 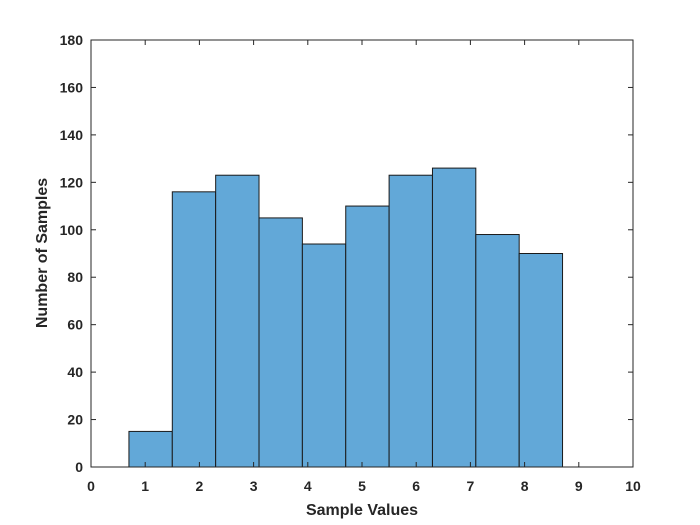 What do you see at coordinates (362, 486) in the screenshot?
I see `x-tick-label-5: 5` at bounding box center [362, 486].